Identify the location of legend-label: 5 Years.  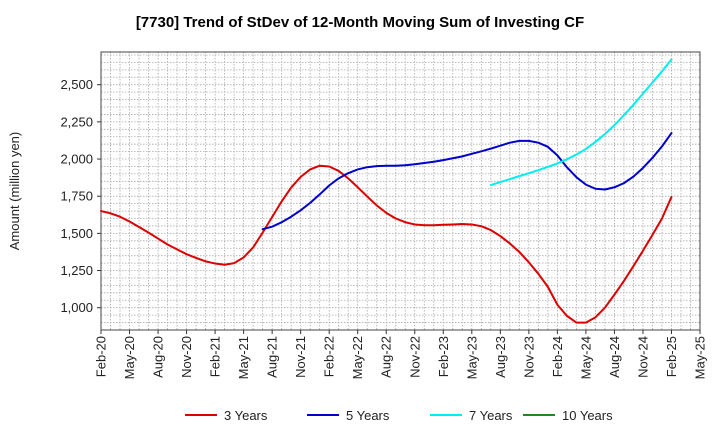
(368, 415).